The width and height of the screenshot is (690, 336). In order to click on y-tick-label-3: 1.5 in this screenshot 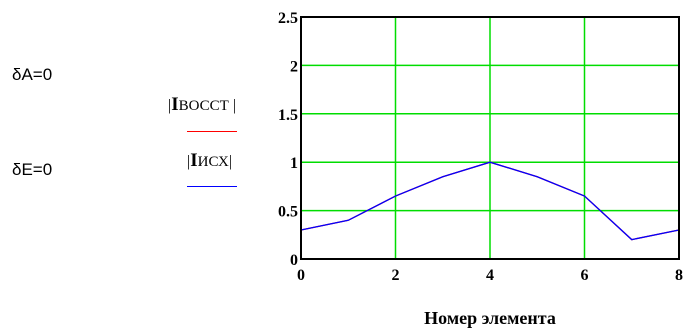, I will do `click(288, 115)`.